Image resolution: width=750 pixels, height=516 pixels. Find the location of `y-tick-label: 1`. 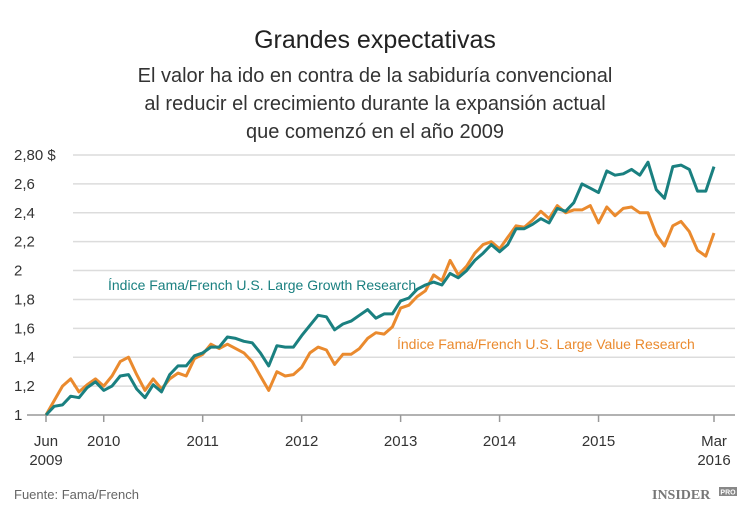

y-tick-label: 1 is located at coordinates (18, 415).